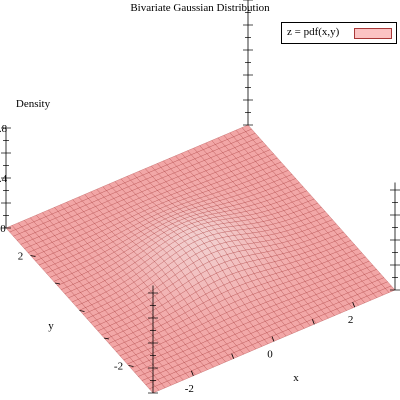 The width and height of the screenshot is (400, 400). Describe the element at coordinates (373, 33) in the screenshot. I see `legend-swatch` at that location.